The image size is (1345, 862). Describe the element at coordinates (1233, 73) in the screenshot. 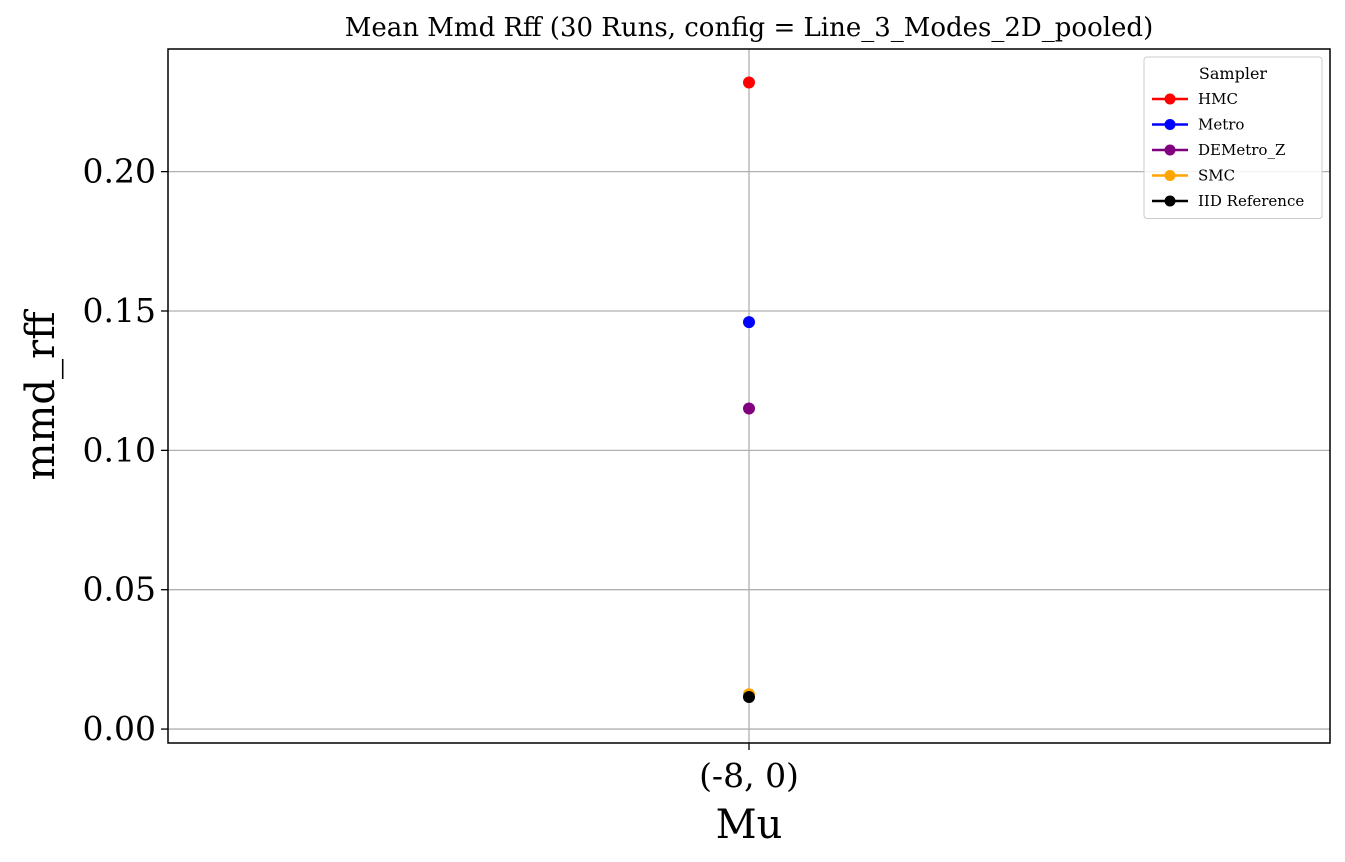

I see `legend-title: Sampler` at that location.